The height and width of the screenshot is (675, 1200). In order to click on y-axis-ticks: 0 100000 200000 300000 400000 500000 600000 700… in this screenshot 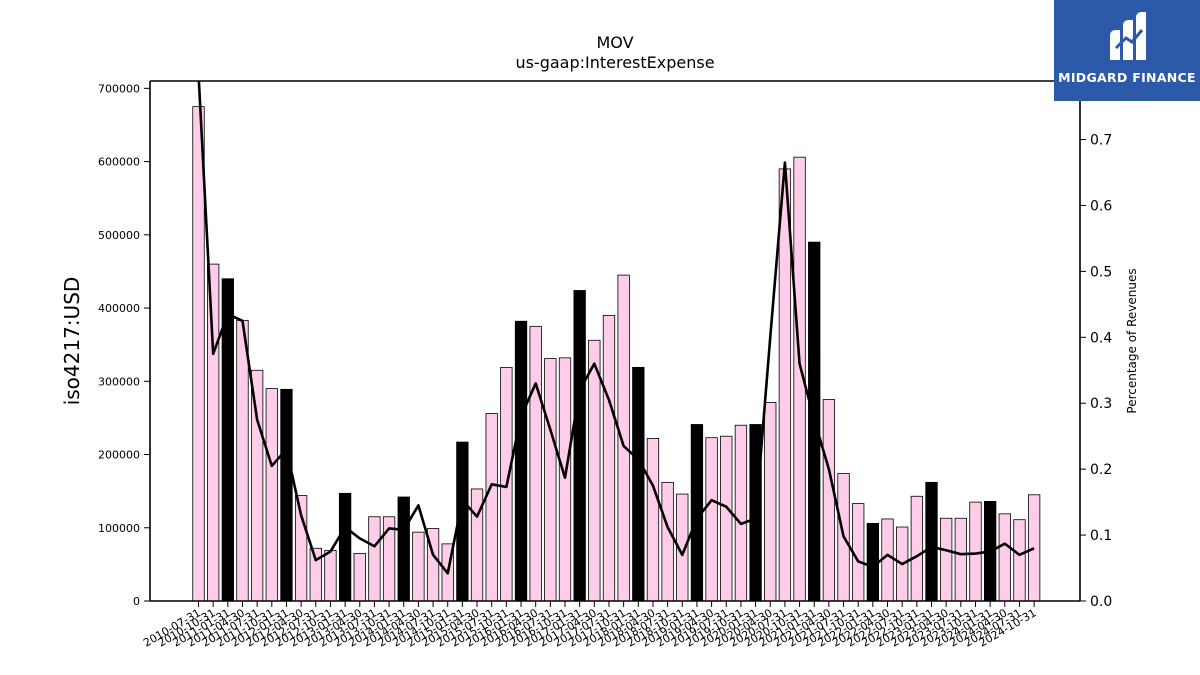, I will do `click(124, 345)`.